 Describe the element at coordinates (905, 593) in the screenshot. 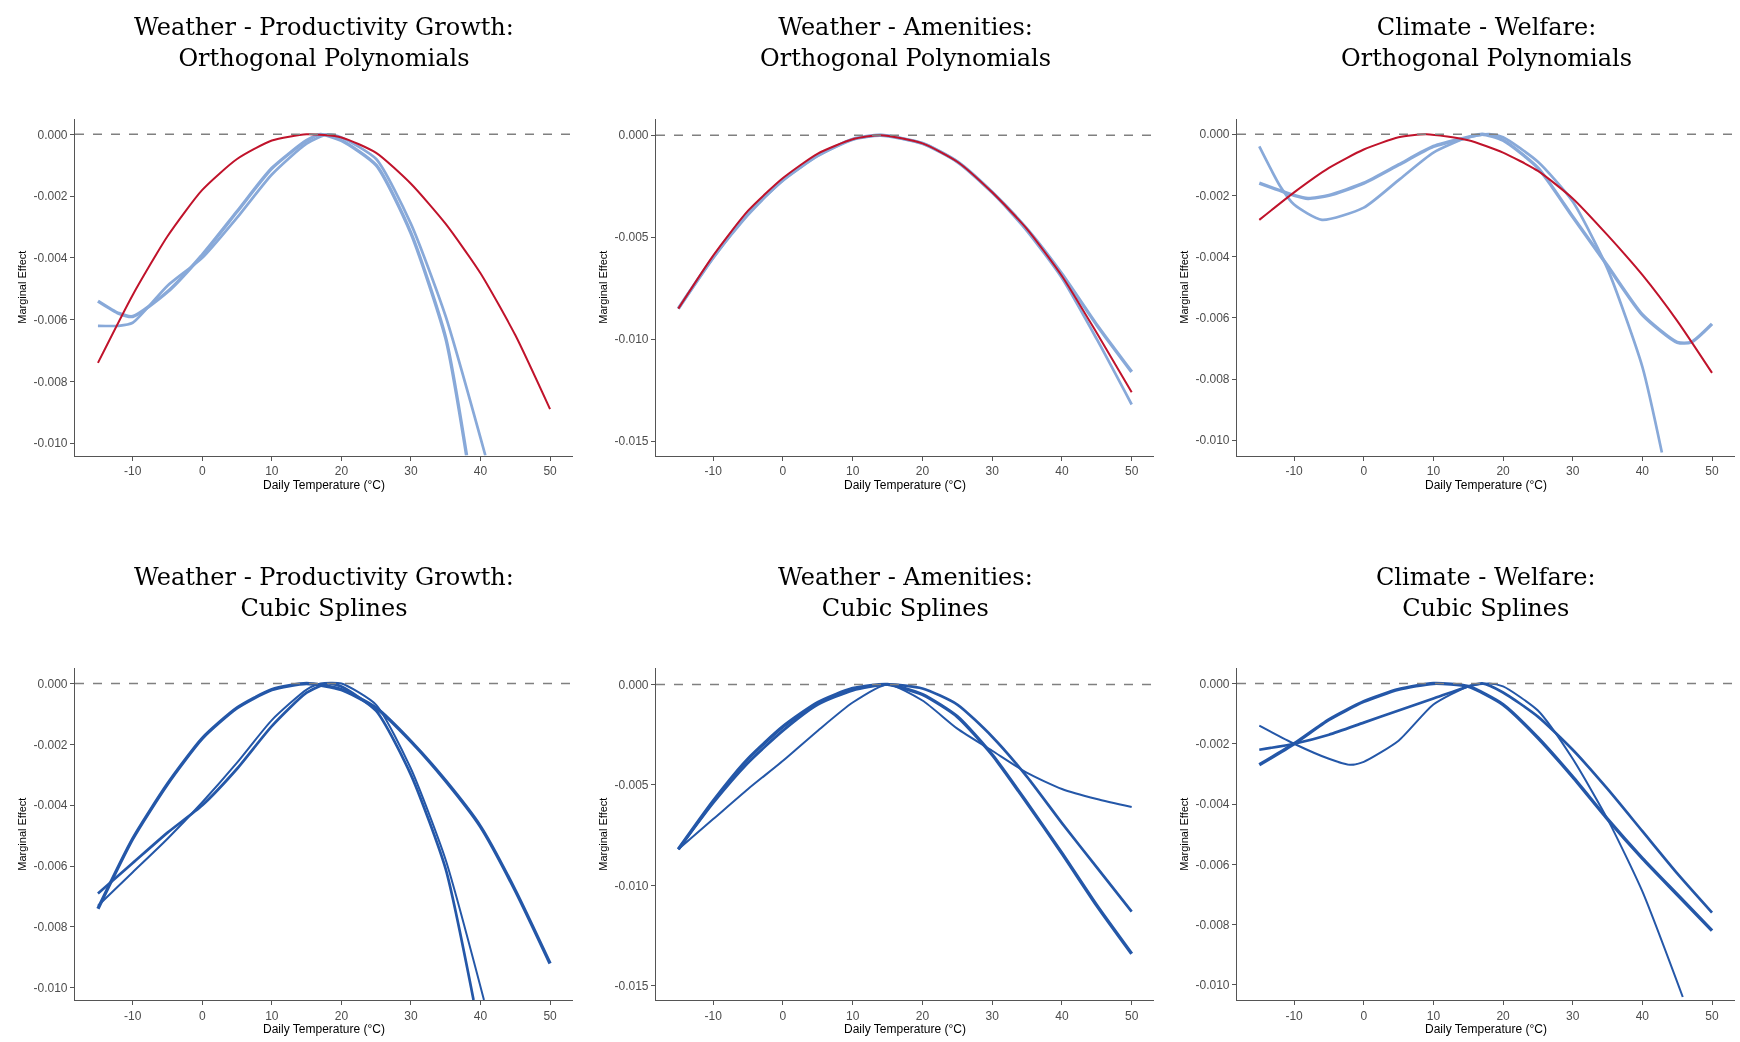

I see `chart-title: Weather - Amenities: Cubic Splines` at that location.